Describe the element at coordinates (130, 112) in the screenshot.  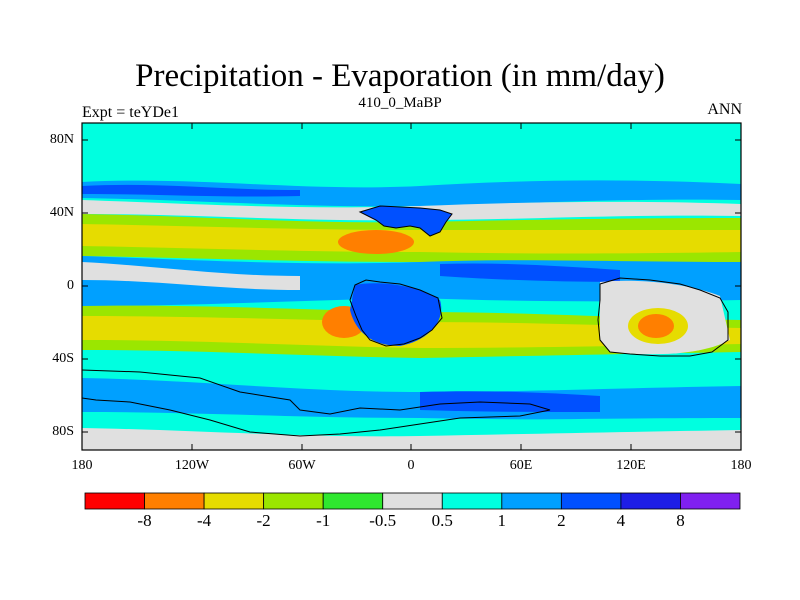
I see `experiment-label: Expt = teYDe1` at that location.